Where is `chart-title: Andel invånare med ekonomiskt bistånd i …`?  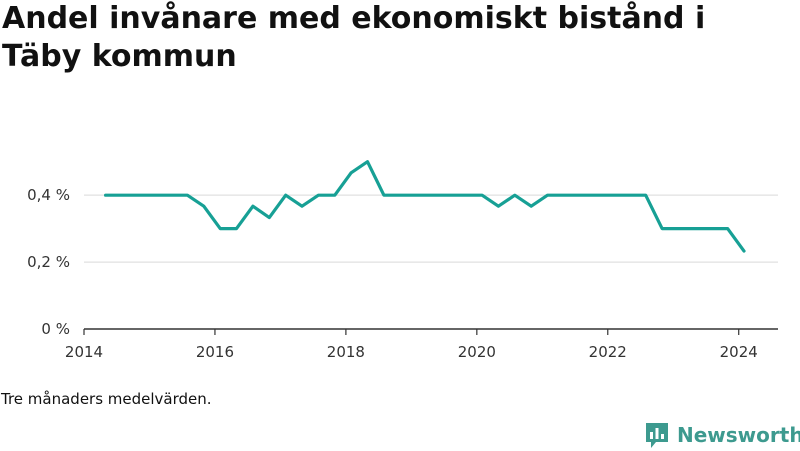
chart-title: Andel invånare med ekonomiskt bistånd i … is located at coordinates (354, 37).